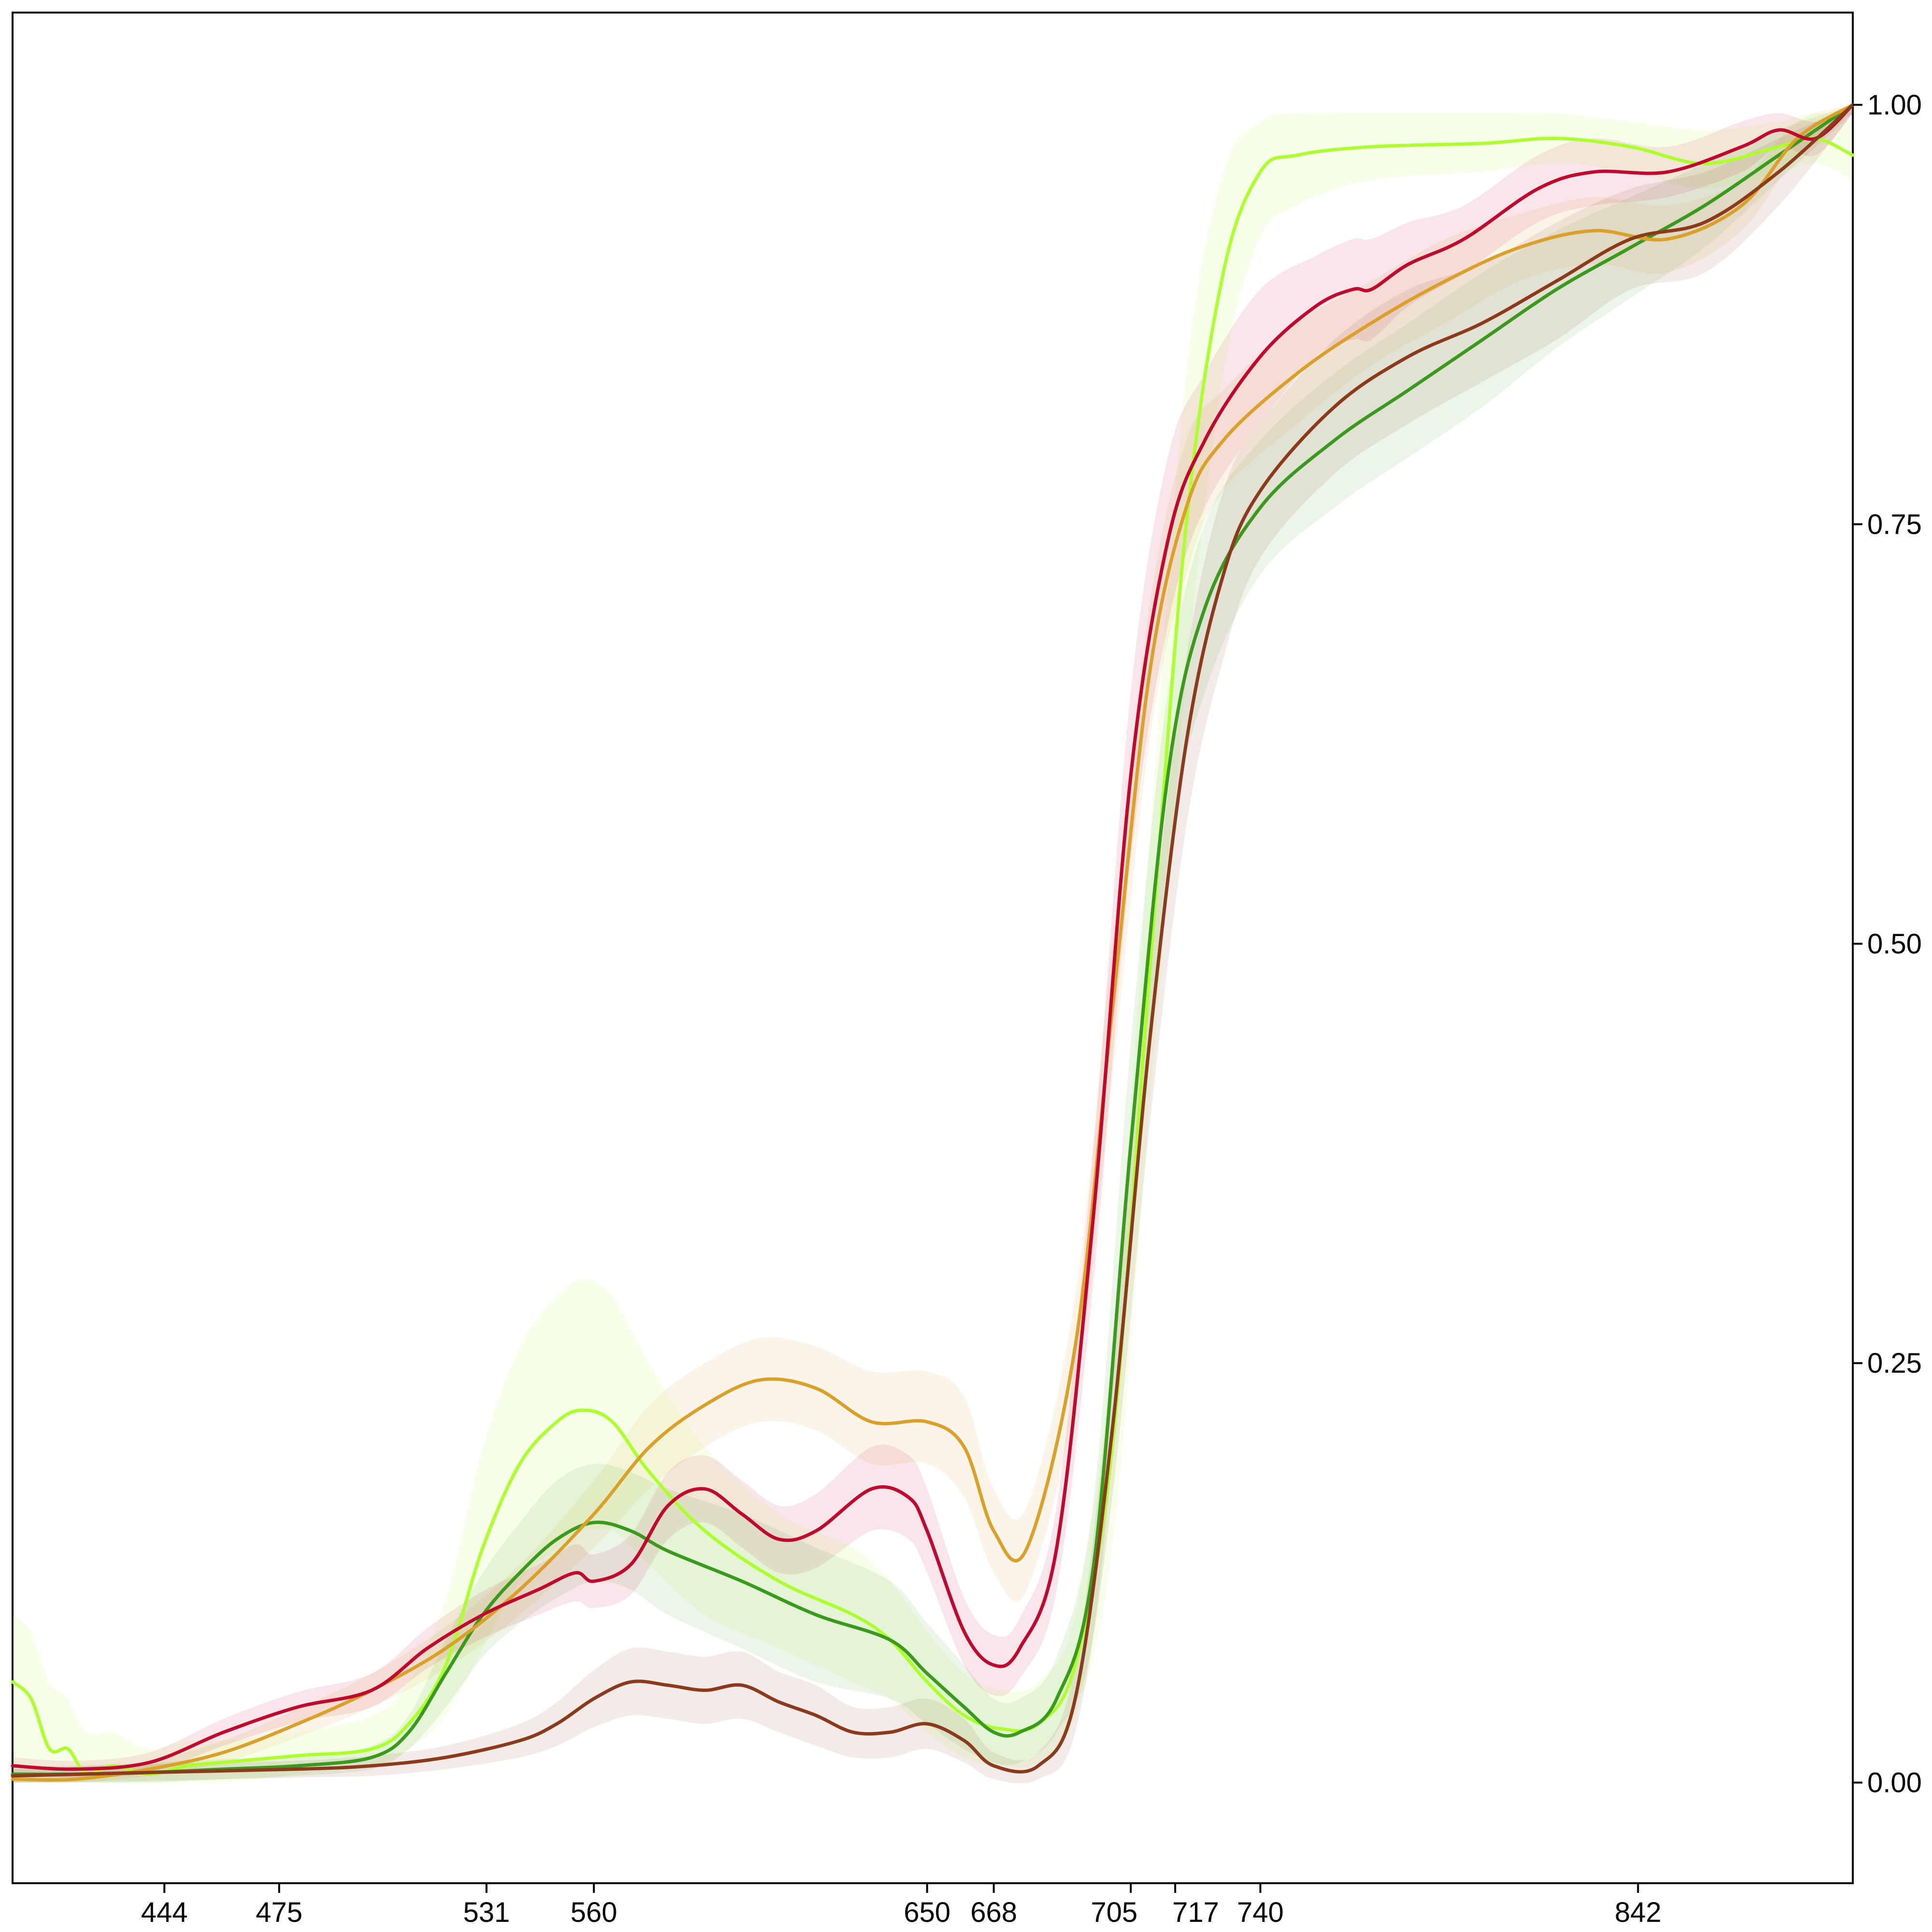  I want to click on x-tick-label: 560, so click(593, 1912).